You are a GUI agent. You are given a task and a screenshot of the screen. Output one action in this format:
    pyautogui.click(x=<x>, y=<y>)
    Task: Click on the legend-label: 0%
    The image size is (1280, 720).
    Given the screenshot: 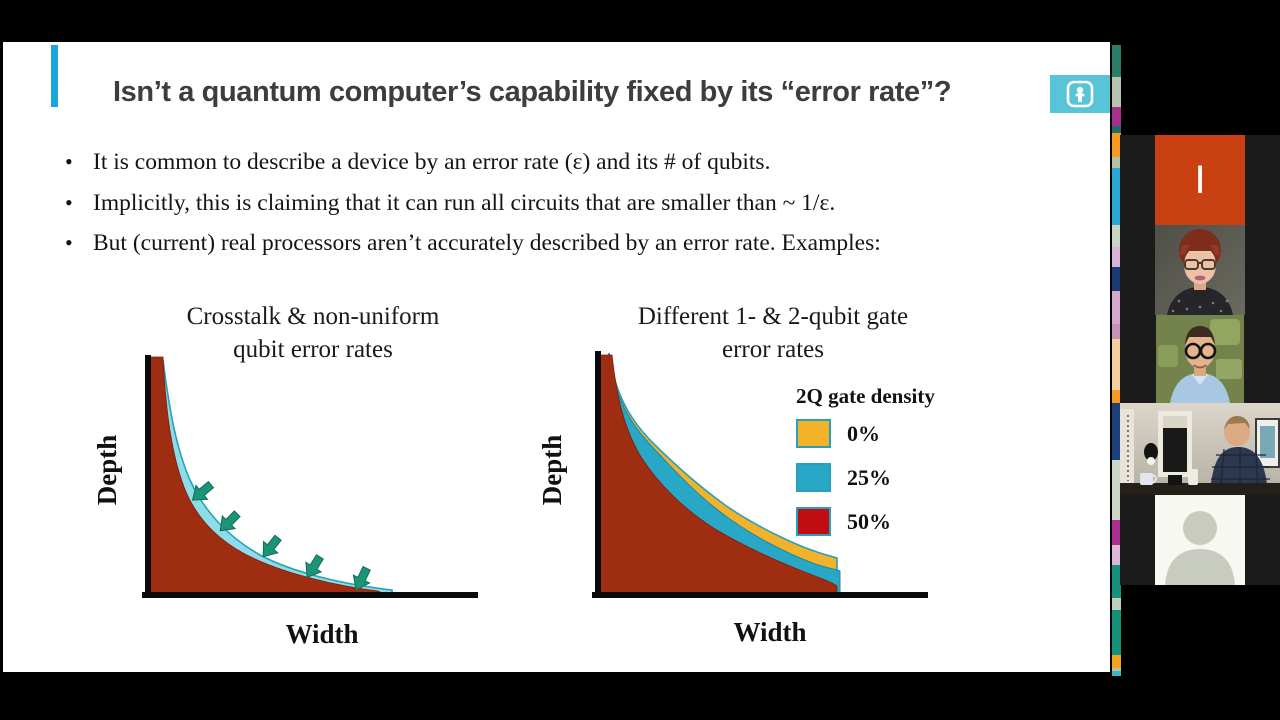 What is the action you would take?
    pyautogui.click(x=863, y=433)
    